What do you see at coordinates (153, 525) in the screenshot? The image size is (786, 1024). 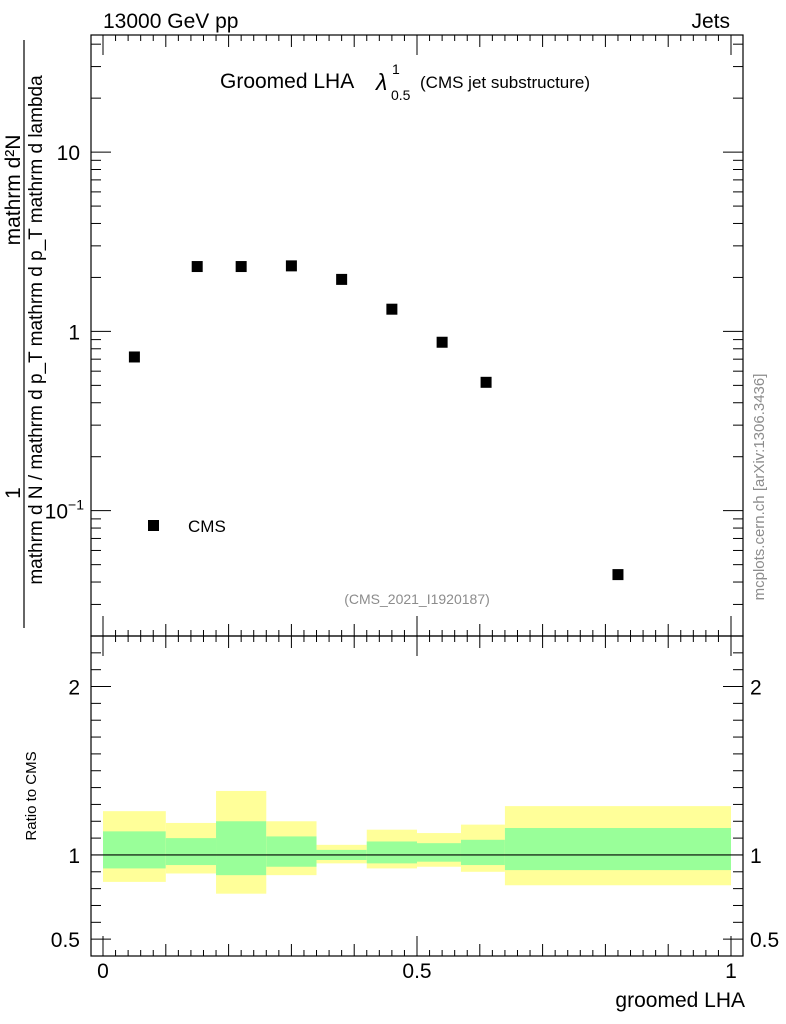 I see `legend-marker` at bounding box center [153, 525].